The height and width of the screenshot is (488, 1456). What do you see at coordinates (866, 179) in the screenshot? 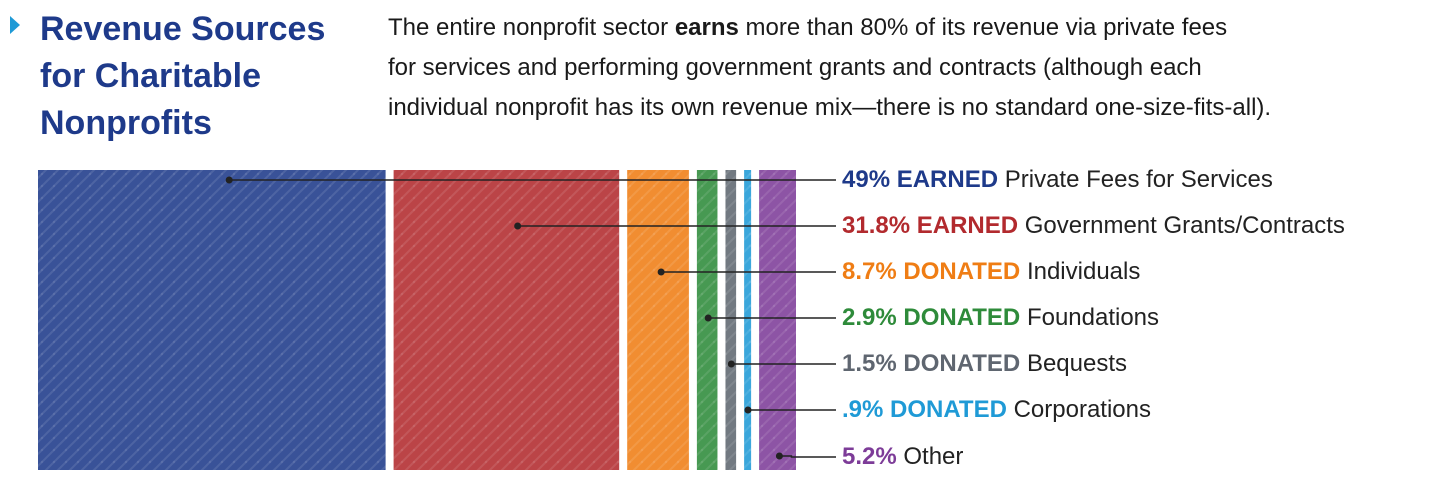
I see `legend-percent: 49%` at bounding box center [866, 179].